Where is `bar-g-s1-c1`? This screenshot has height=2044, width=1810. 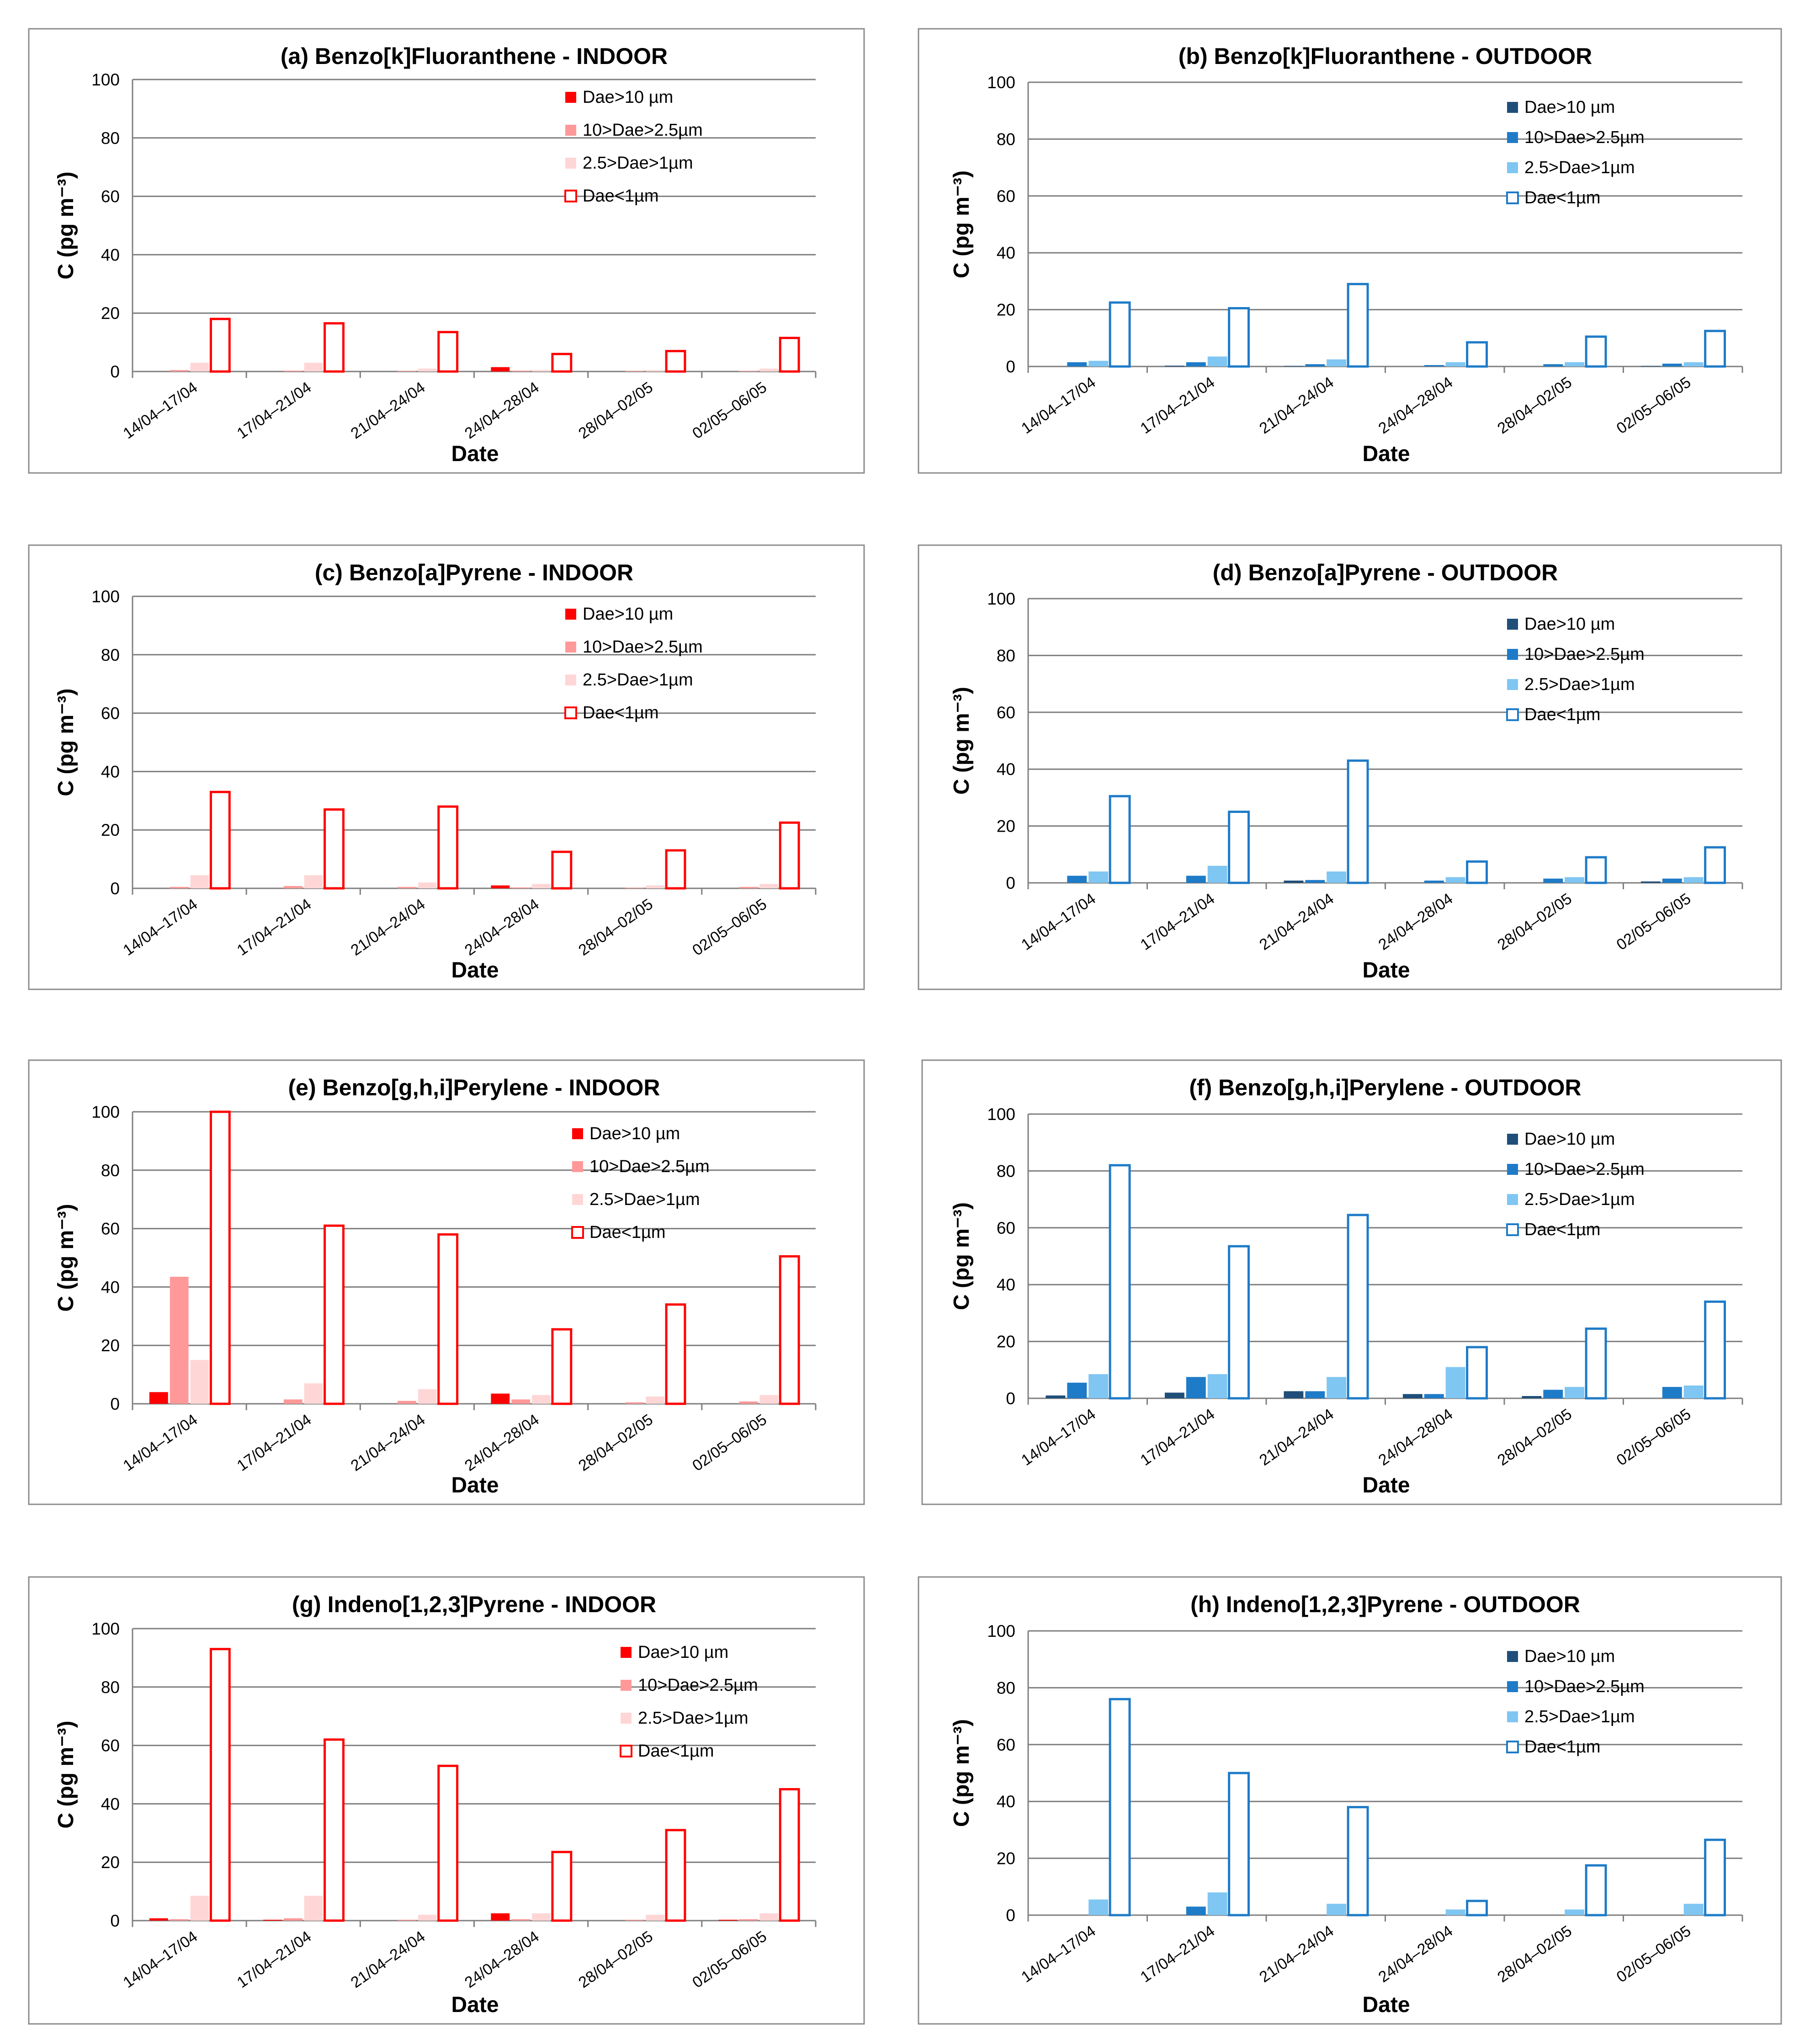
bar-g-s1-c1 is located at coordinates (293, 1919).